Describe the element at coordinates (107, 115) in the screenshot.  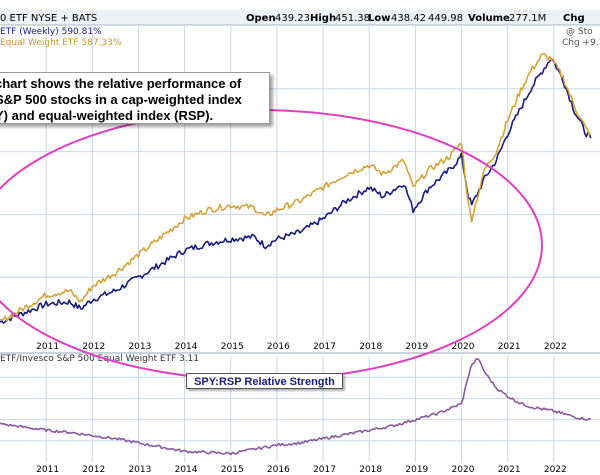
I see `annotation-line-3: Y) and equal-weighted index (RSP).` at that location.